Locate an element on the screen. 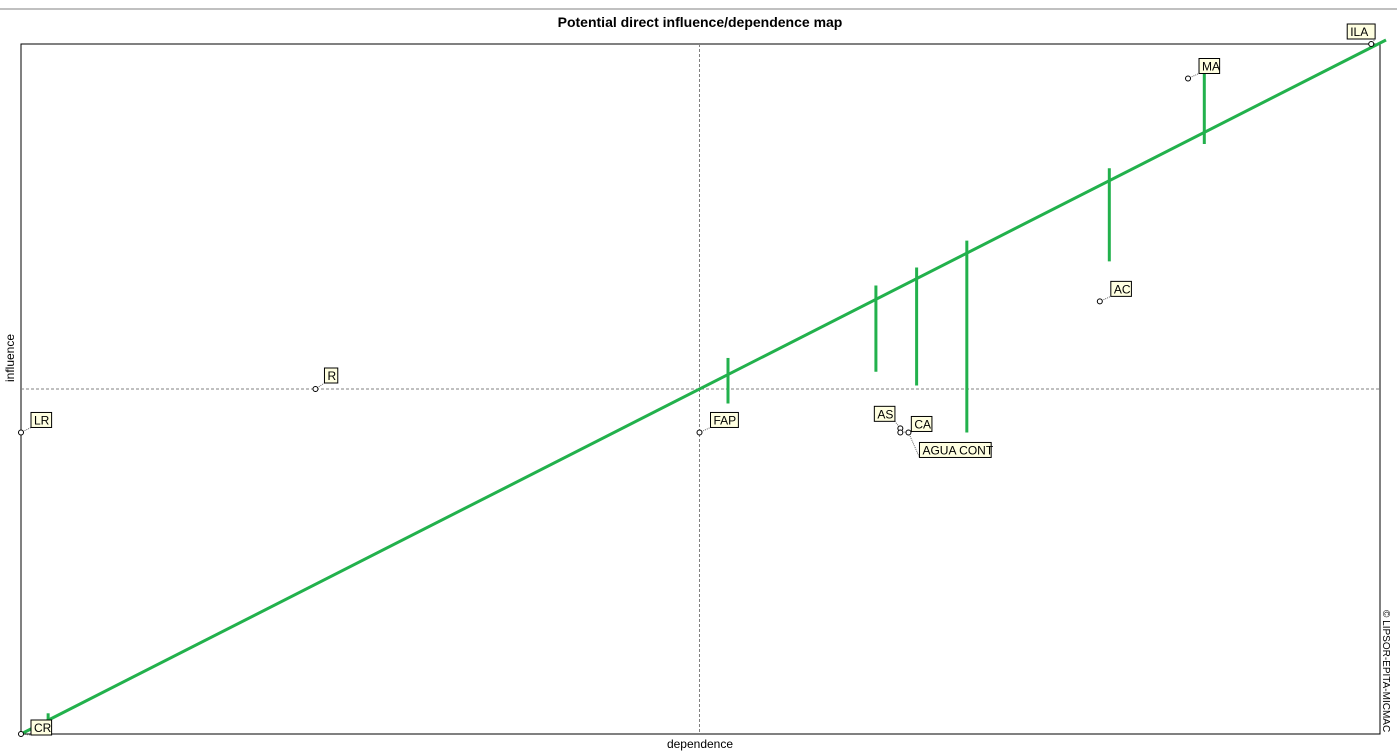 This screenshot has width=1397, height=751. point-ma: MA is located at coordinates (1203, 70).